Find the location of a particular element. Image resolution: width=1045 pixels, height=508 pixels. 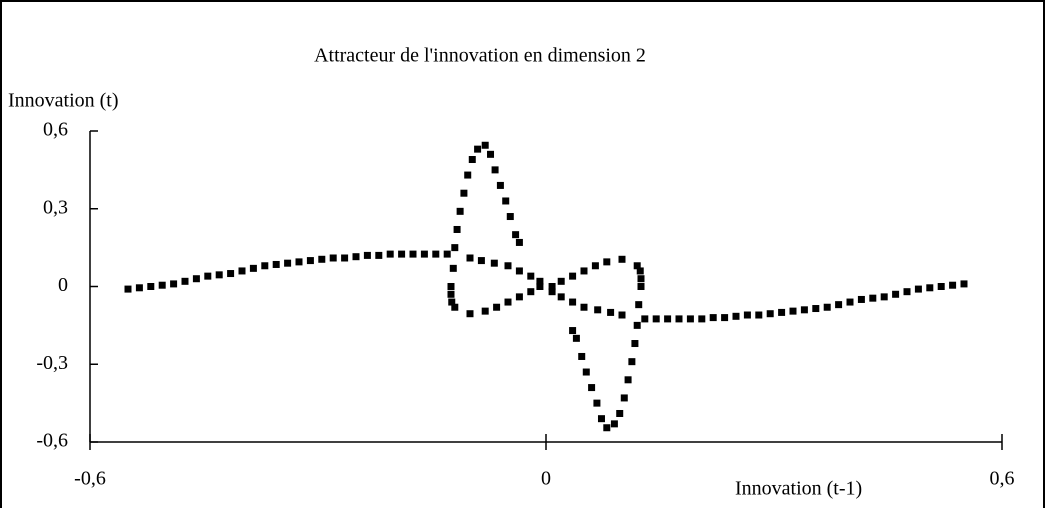

x-axis-label: Innovation (t-1) is located at coordinates (798, 489).